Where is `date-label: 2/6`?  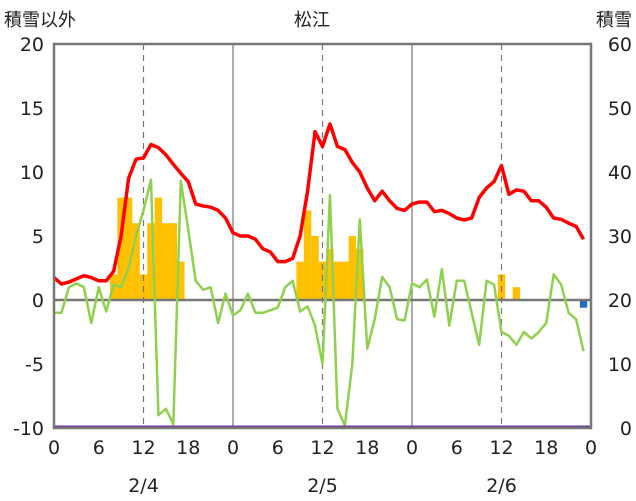 date-label: 2/6 is located at coordinates (501, 486).